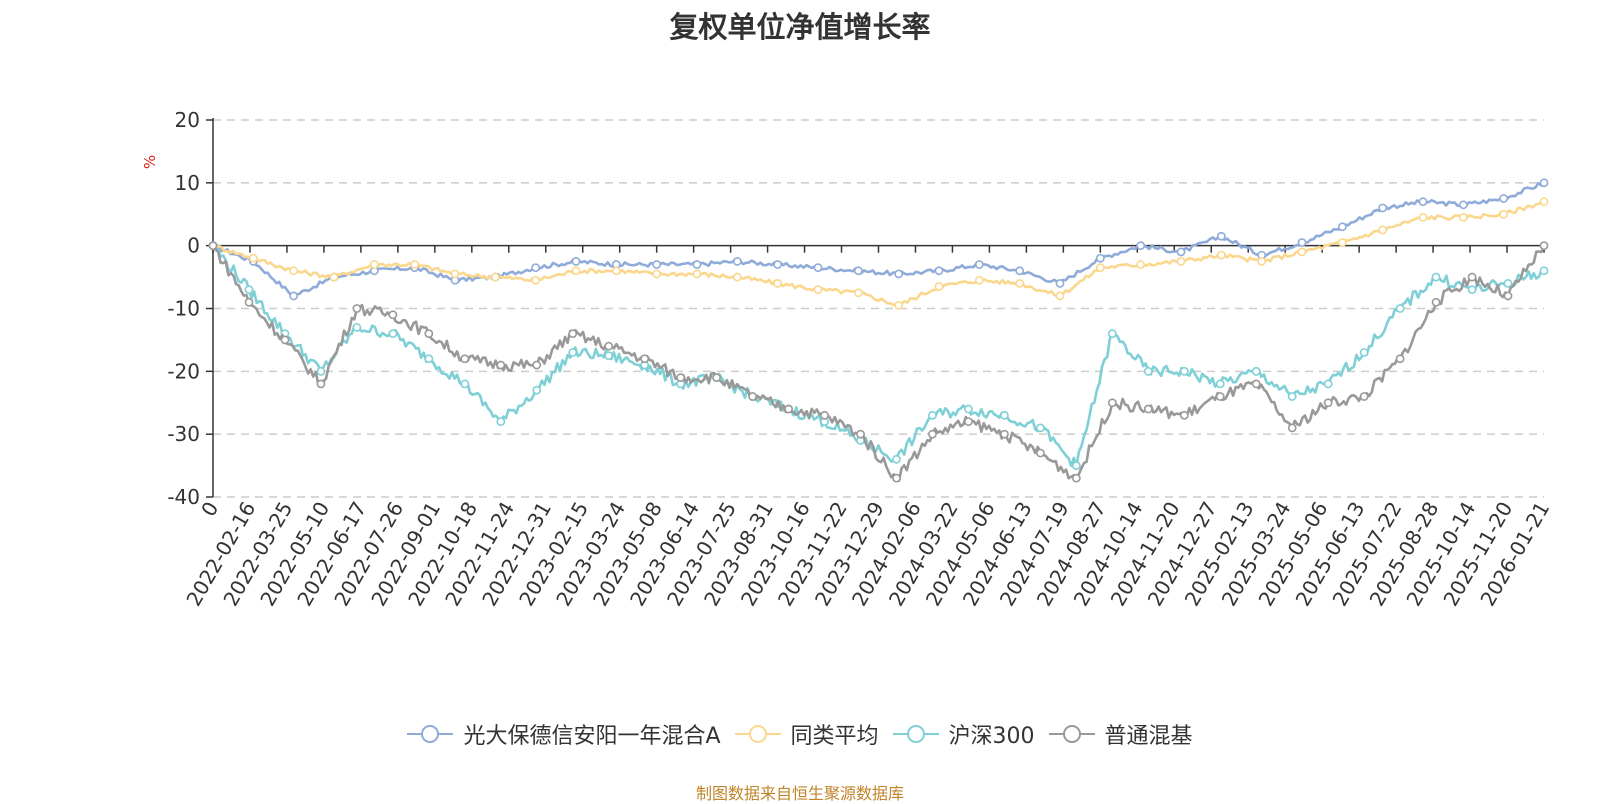  What do you see at coordinates (183, 371) in the screenshot?
I see `y-tick-label: -20` at bounding box center [183, 371].